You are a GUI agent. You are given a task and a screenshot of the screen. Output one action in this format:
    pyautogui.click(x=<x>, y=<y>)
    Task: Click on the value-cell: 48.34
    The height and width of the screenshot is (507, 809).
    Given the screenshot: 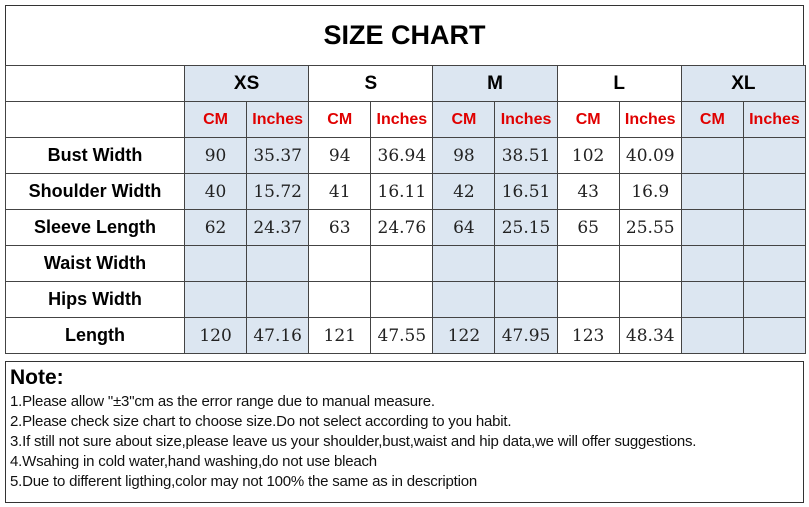 What is the action you would take?
    pyautogui.click(x=650, y=335)
    